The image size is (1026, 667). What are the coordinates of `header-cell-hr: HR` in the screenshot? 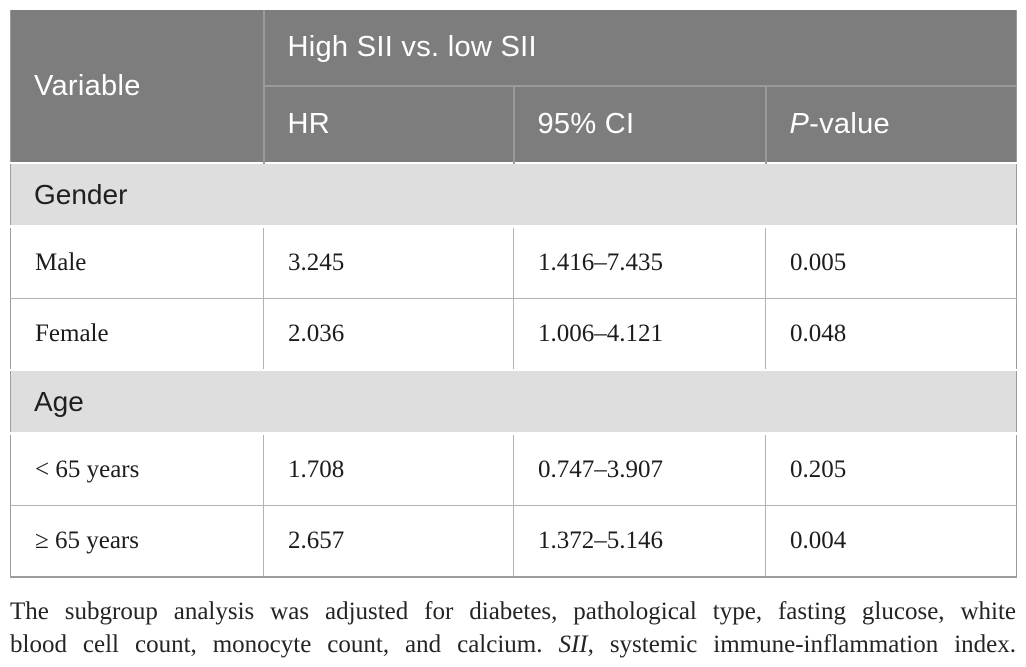 It's located at (388, 124).